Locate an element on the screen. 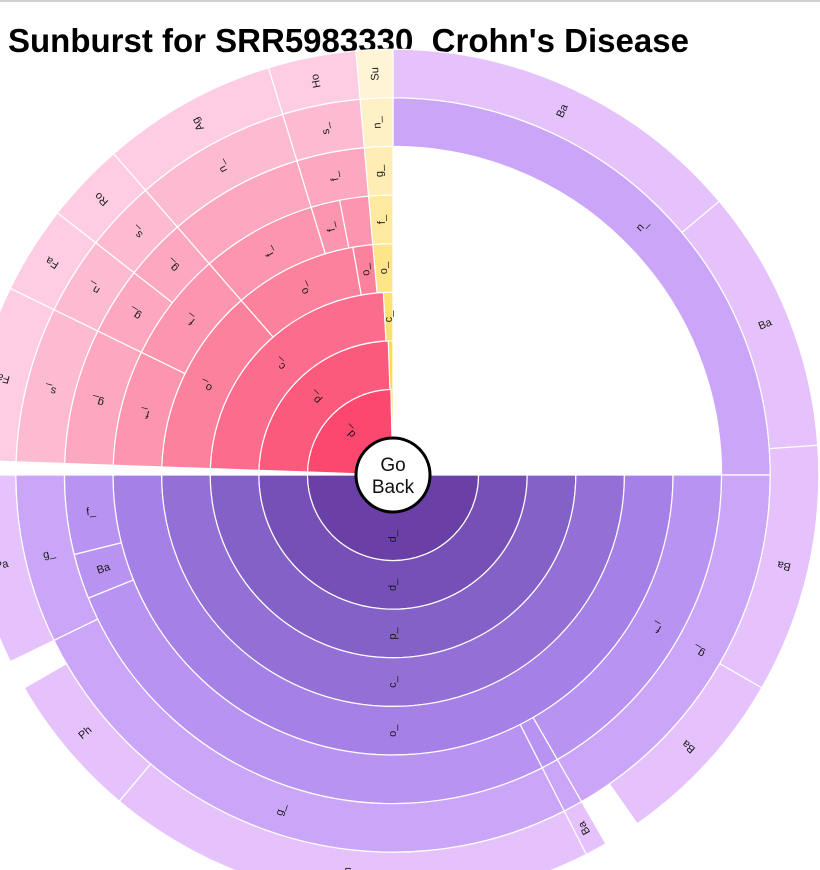 This screenshot has width=820, height=870. sunburst-label-18: f_ is located at coordinates (331, 226).